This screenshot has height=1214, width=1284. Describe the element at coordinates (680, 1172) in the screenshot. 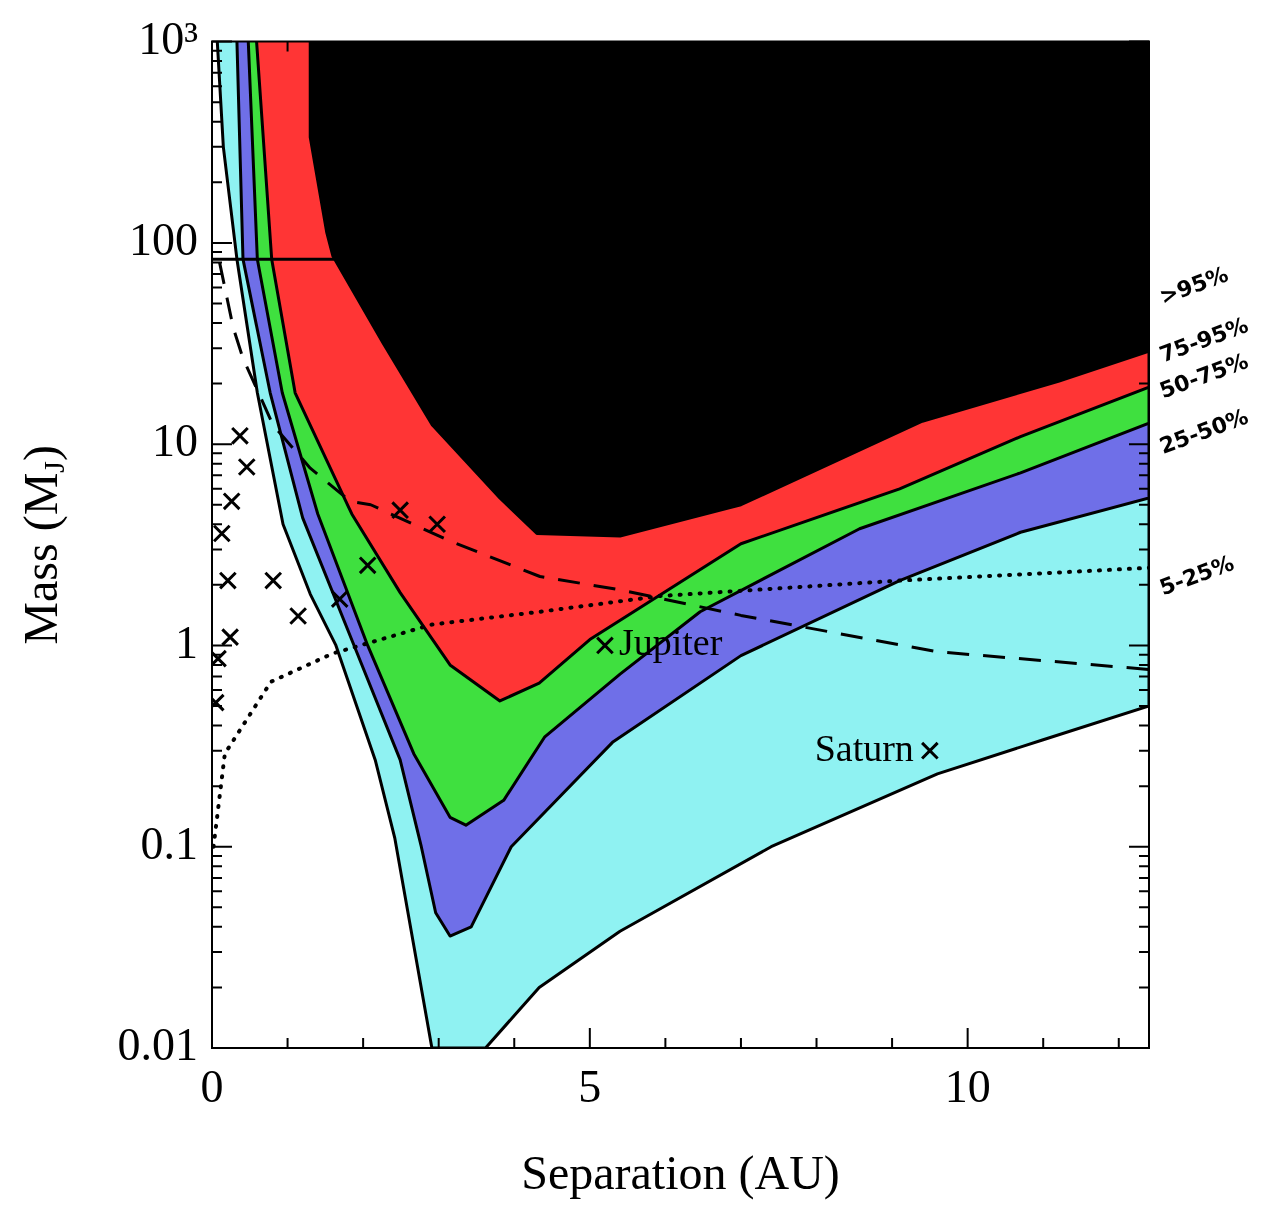

I see `x-axis-title: Separation (AU)` at that location.